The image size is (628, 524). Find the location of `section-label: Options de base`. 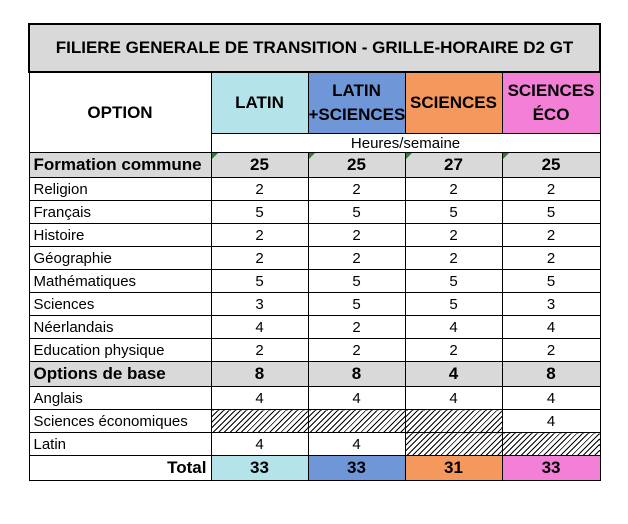

section-label: Options de base is located at coordinates (120, 374).